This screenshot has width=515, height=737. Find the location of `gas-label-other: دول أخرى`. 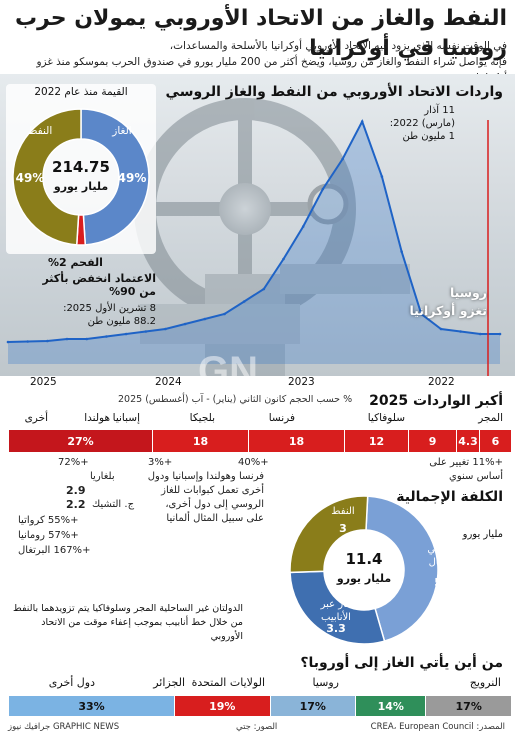

gas-label-other: دول أخرى is located at coordinates (71, 682).